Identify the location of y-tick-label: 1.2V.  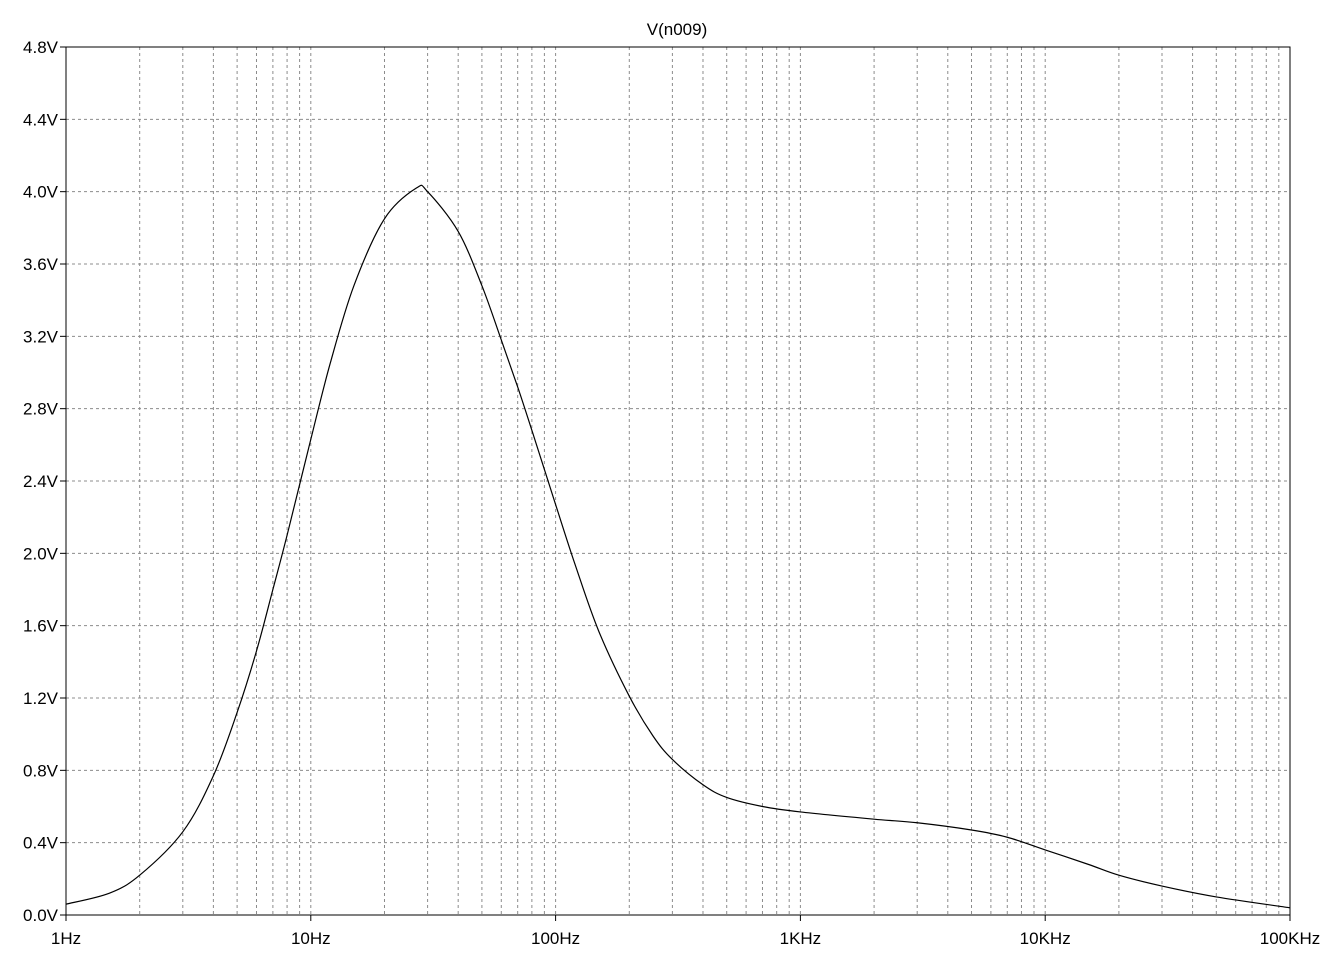
(41, 698).